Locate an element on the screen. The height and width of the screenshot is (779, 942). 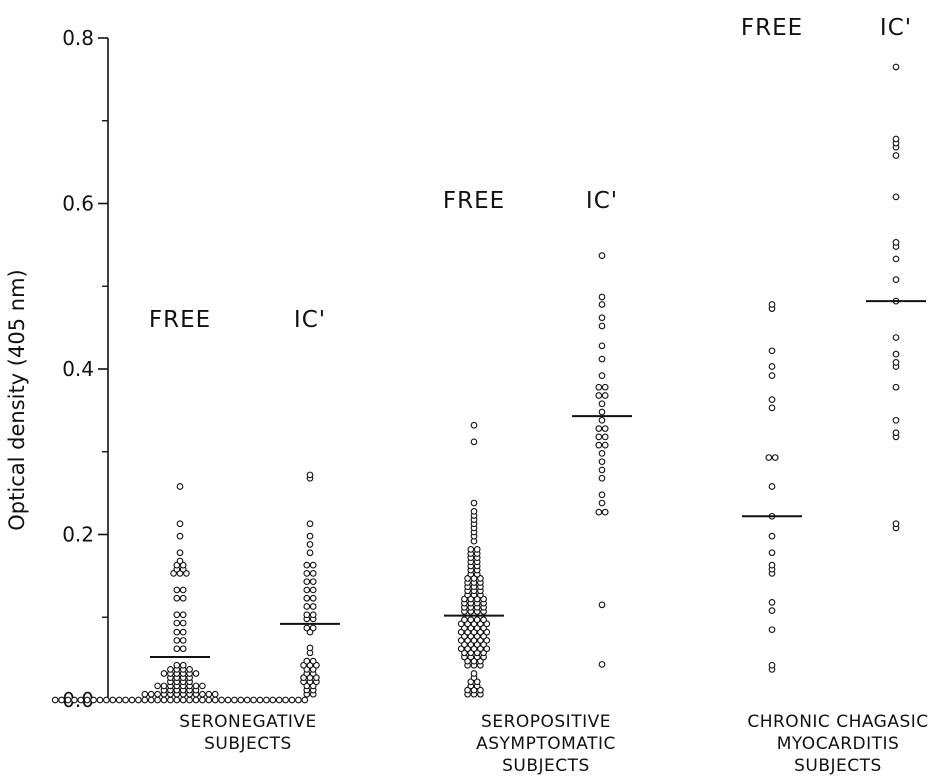
group-label-line: ASYMPTOMATIC is located at coordinates (546, 744).